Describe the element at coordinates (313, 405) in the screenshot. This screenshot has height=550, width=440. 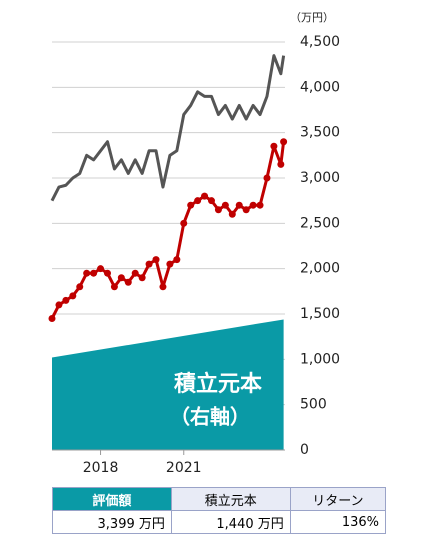
I see `y-tick-label: 500` at that location.